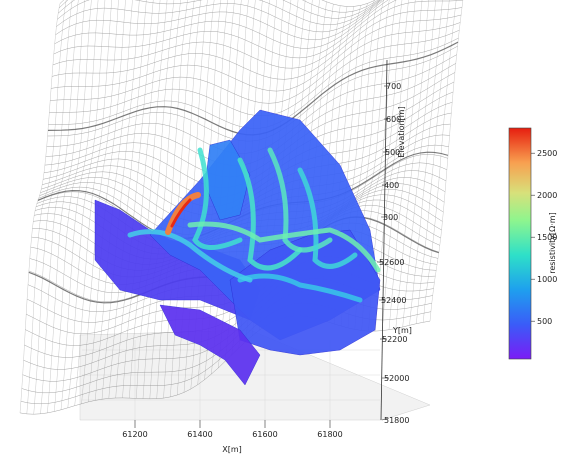 This screenshot has width=566, height=457. Describe the element at coordinates (402, 330) in the screenshot. I see `y-axis-label: Y[m]` at that location.